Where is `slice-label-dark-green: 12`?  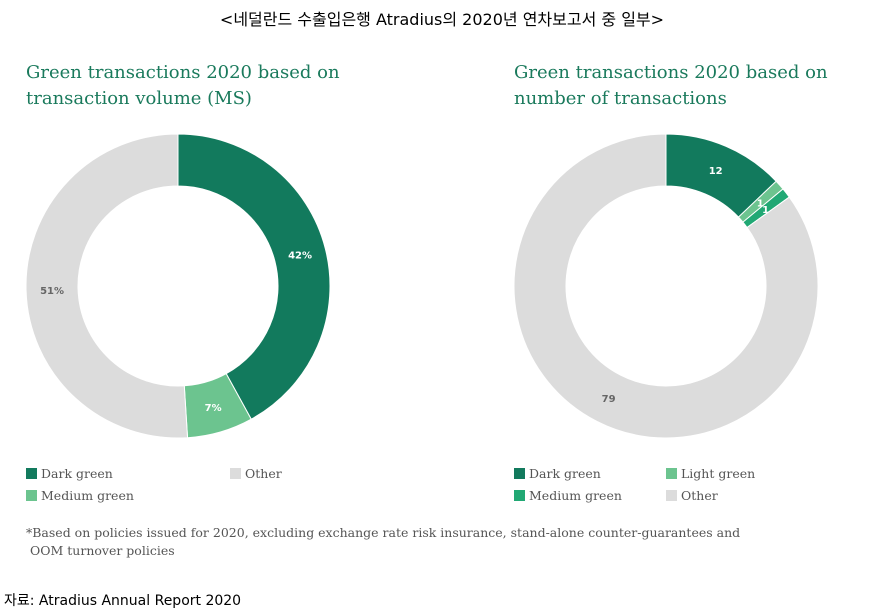
slice-label-dark-green: 12 is located at coordinates (716, 171).